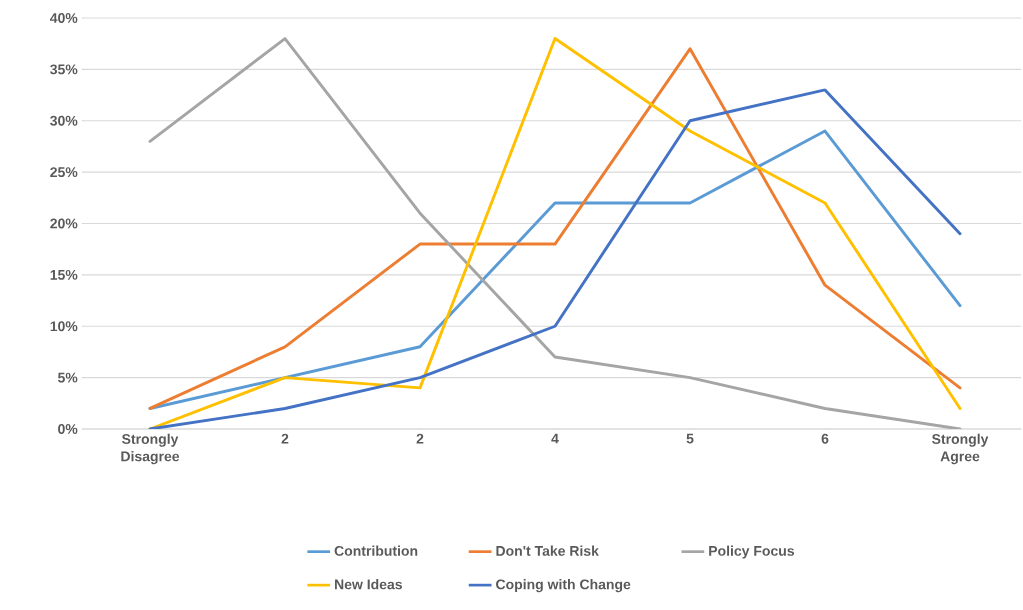 This screenshot has height=610, width=1023. I want to click on y-tick-label: 5%, so click(68, 377).